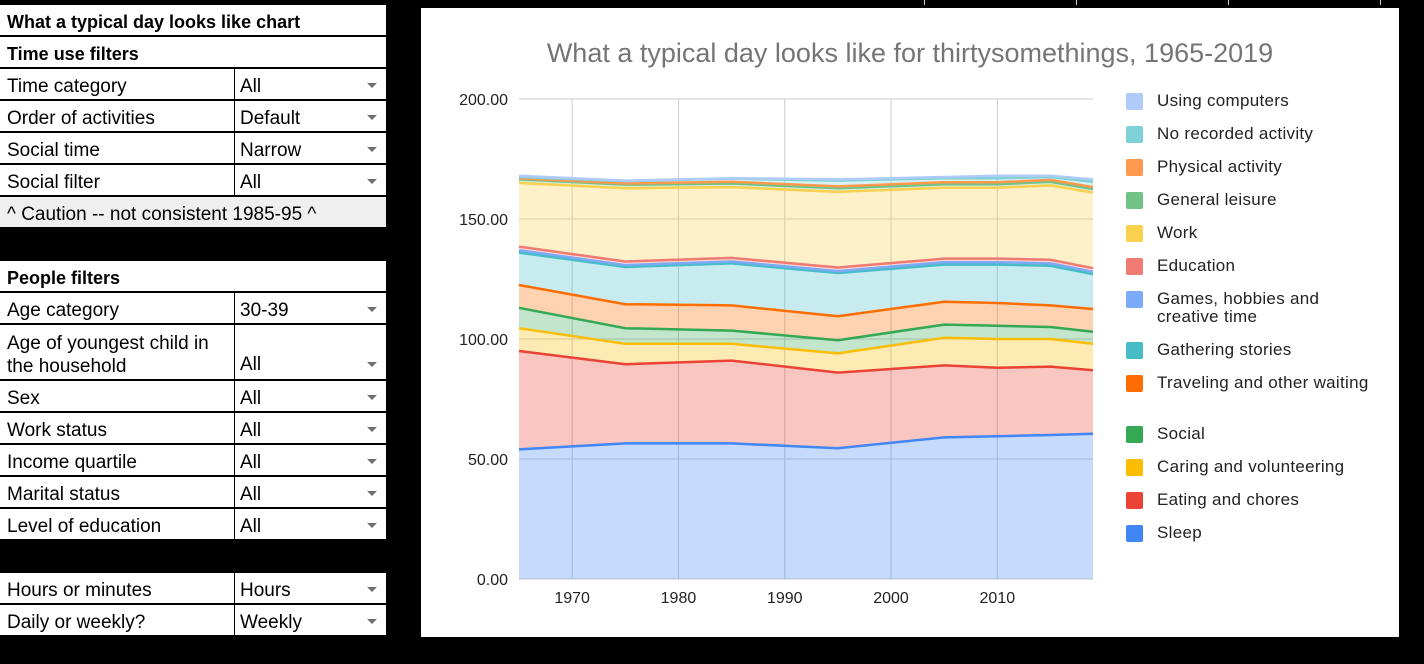  I want to click on income-quartile-value: All, so click(251, 462).